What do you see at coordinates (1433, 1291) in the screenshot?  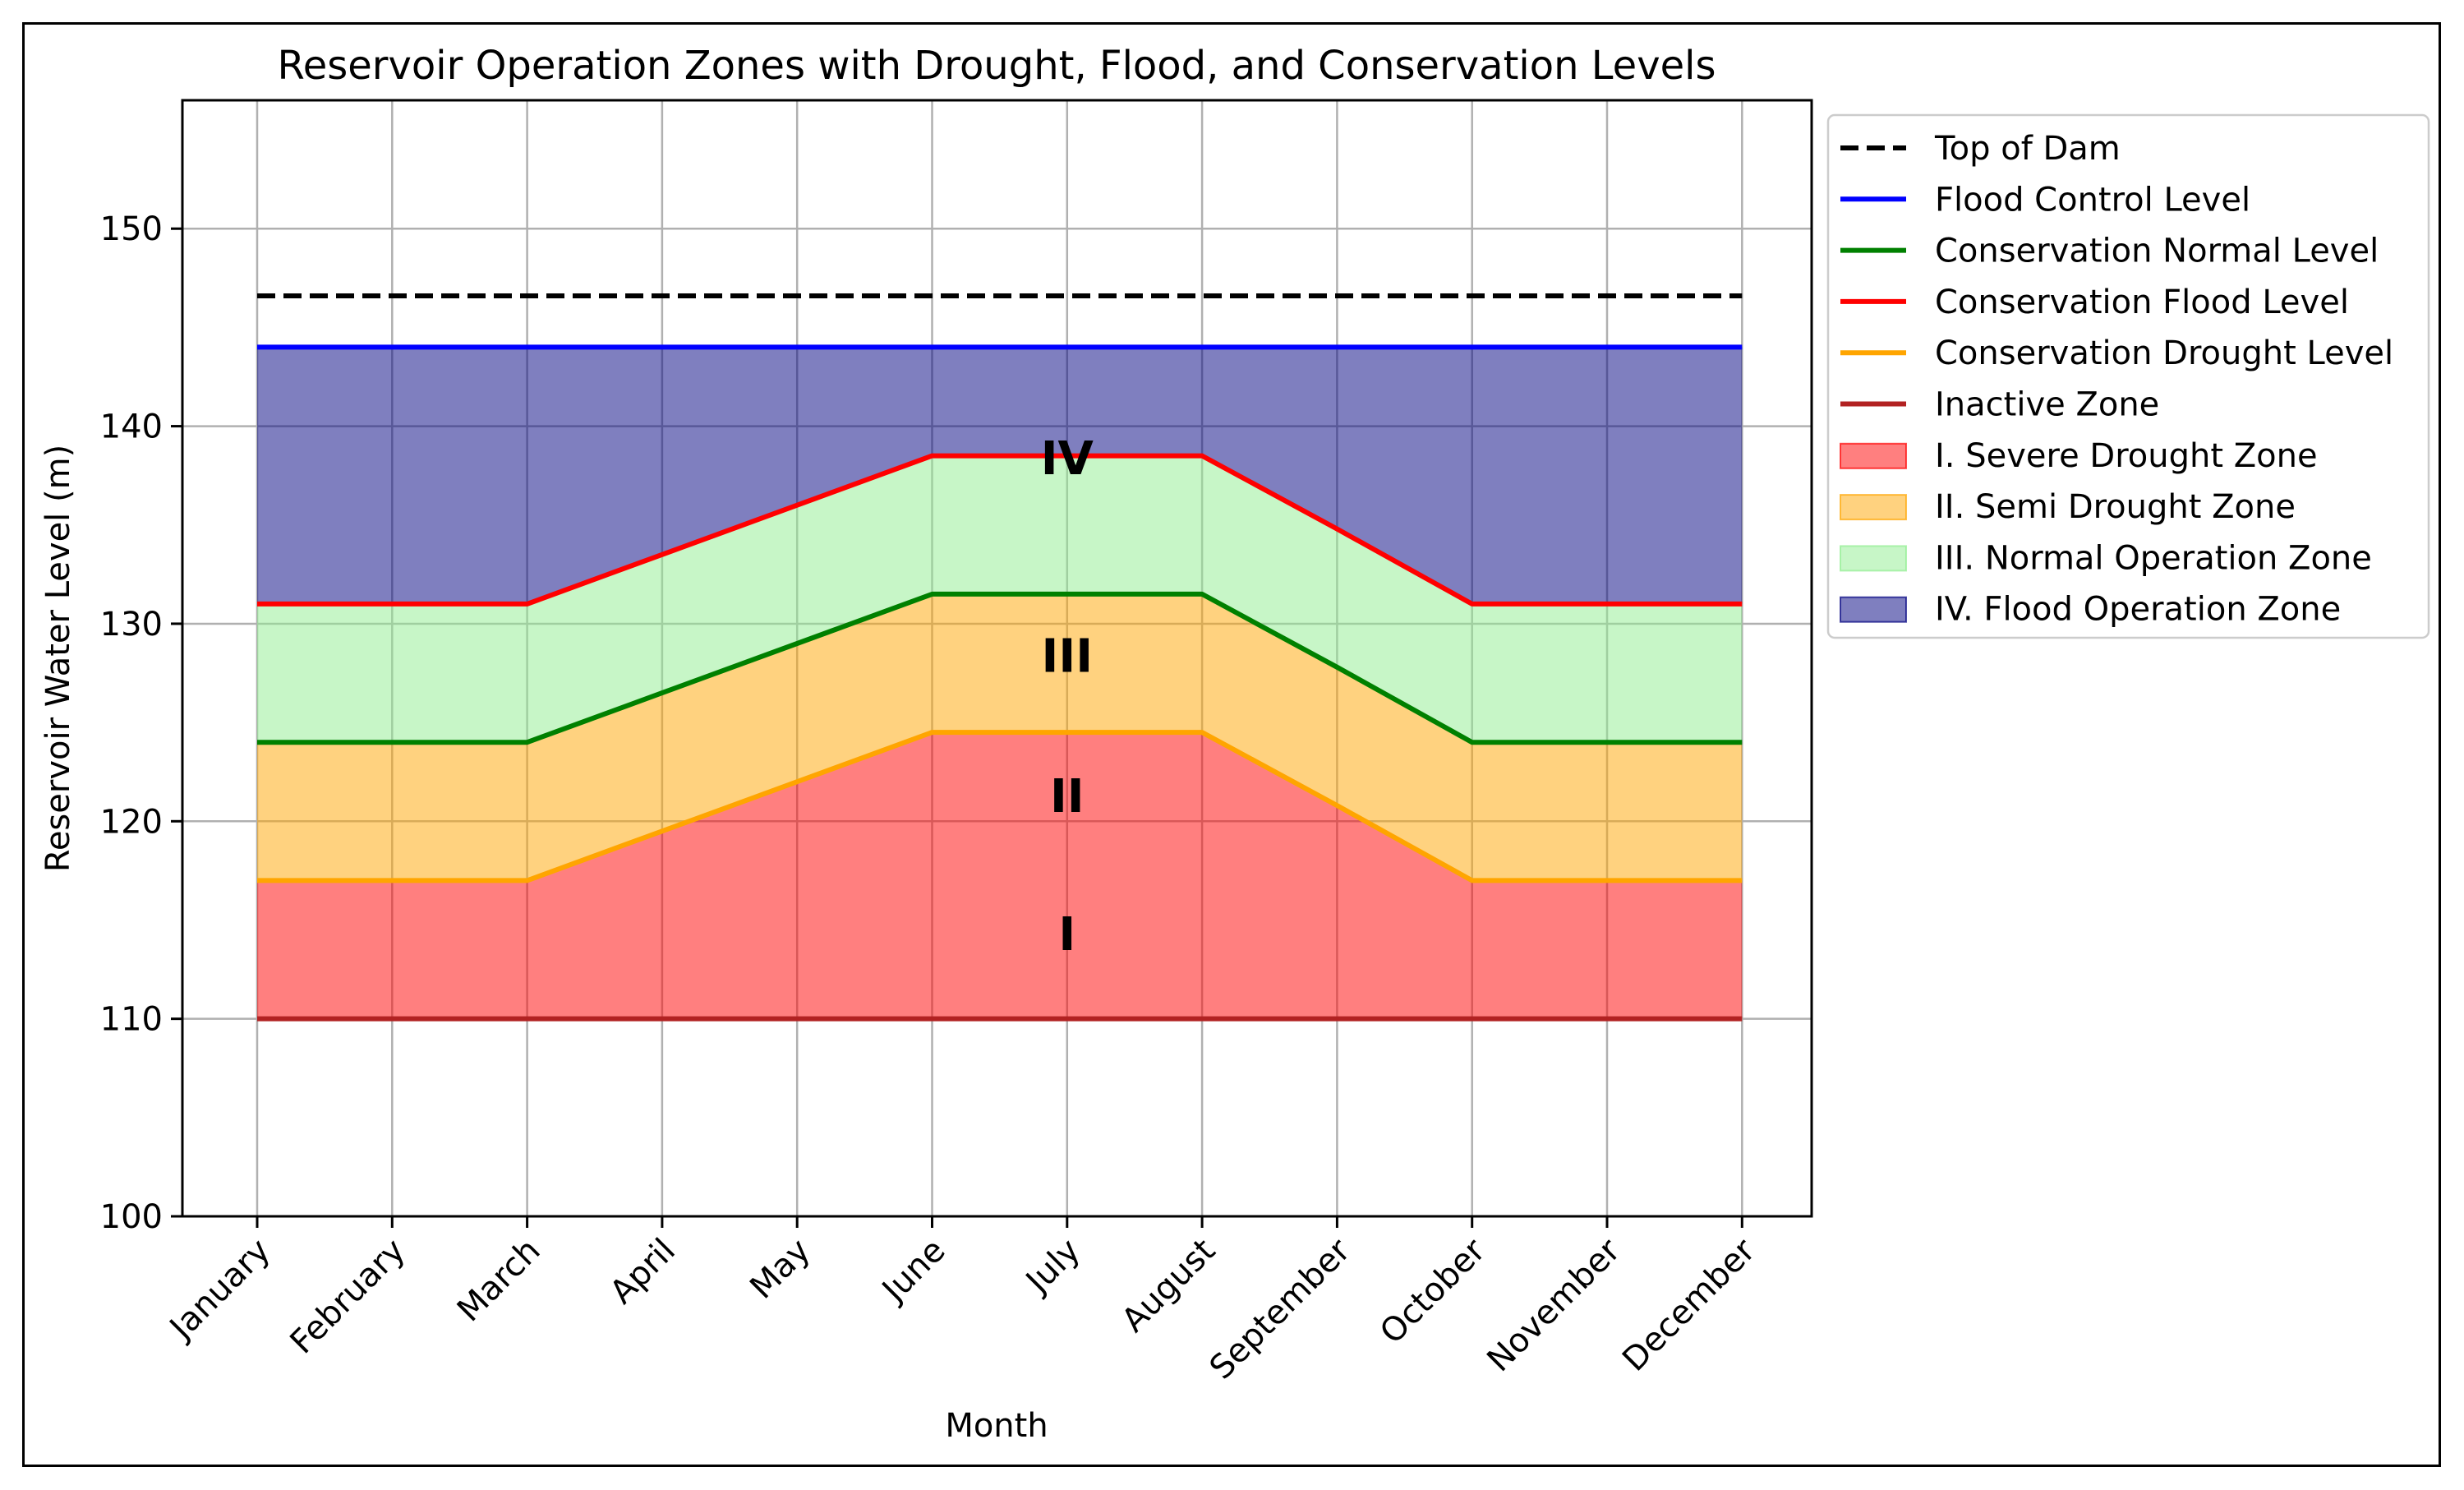 I see `x-tick-label: October` at bounding box center [1433, 1291].